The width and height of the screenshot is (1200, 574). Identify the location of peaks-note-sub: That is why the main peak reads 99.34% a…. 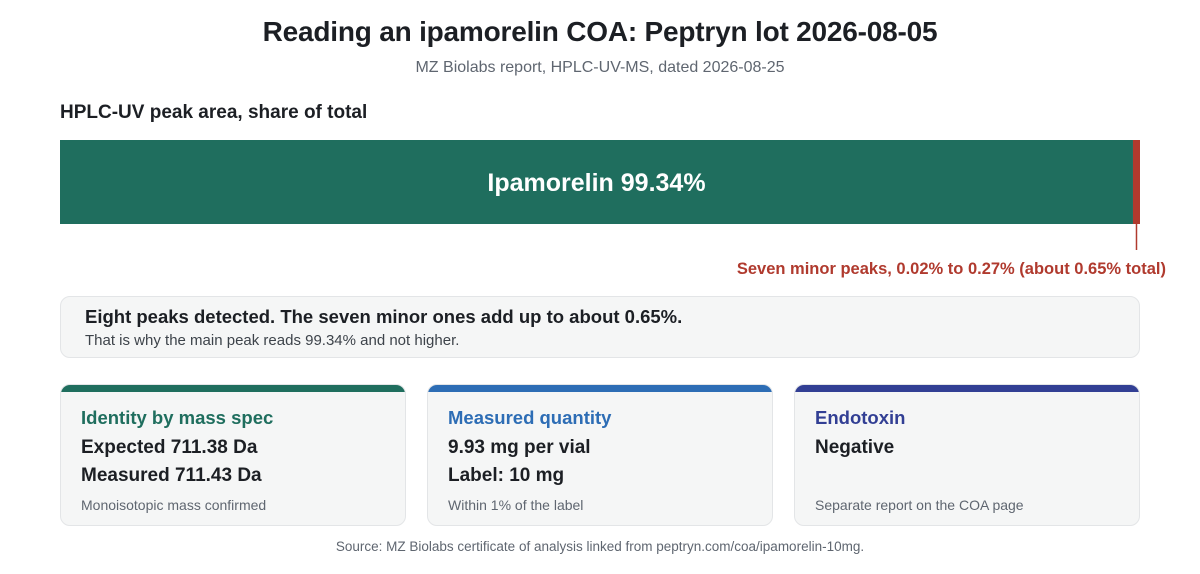
(272, 340).